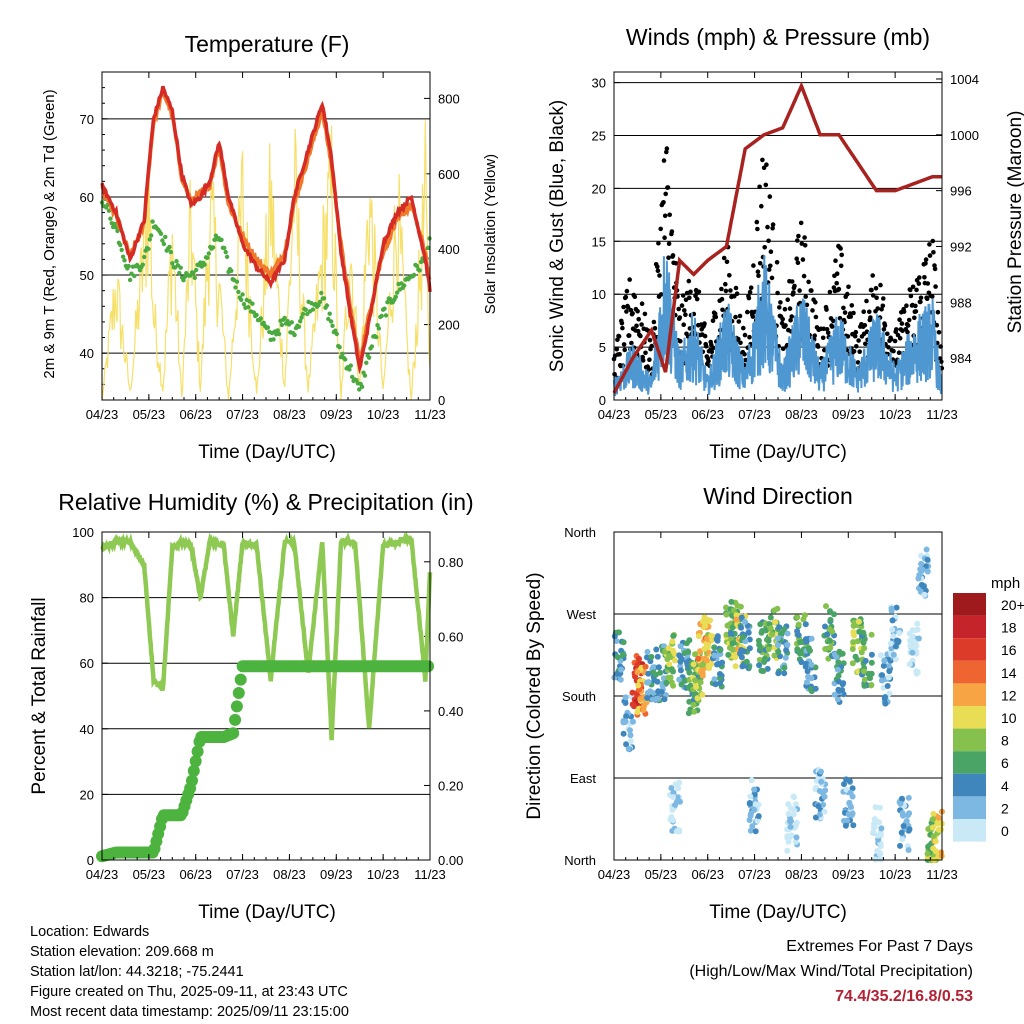 Image resolution: width=1024 pixels, height=1024 pixels. I want to click on wind-ytick-label: 10, so click(599, 294).